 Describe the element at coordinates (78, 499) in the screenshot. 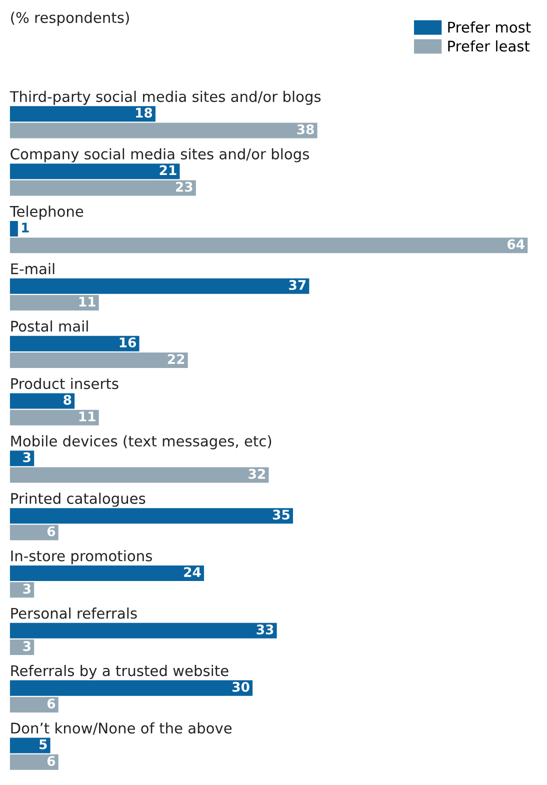

I see `y-tick-label: Printed catalogues` at that location.